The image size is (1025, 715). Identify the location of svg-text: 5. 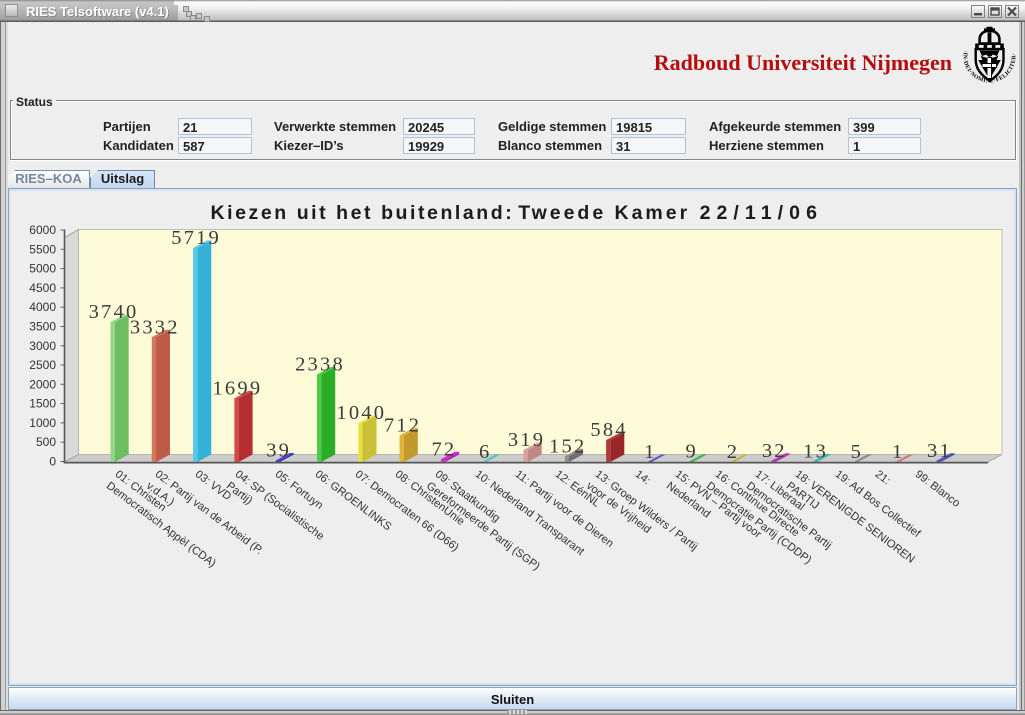
(857, 452).